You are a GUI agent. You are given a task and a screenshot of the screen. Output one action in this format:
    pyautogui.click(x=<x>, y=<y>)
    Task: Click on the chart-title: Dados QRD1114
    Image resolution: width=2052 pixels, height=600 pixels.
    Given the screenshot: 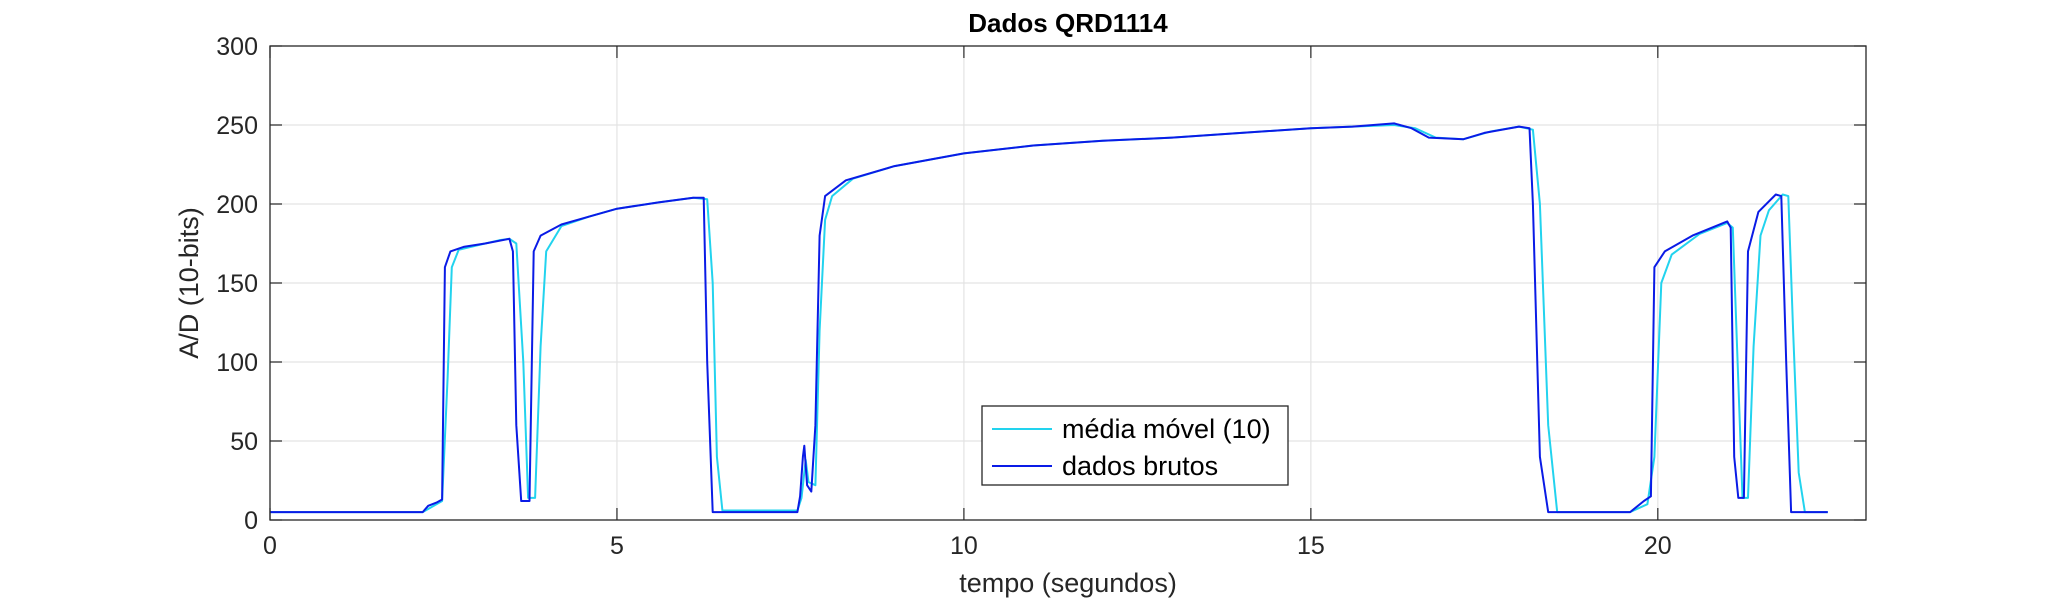 What is the action you would take?
    pyautogui.click(x=1068, y=23)
    